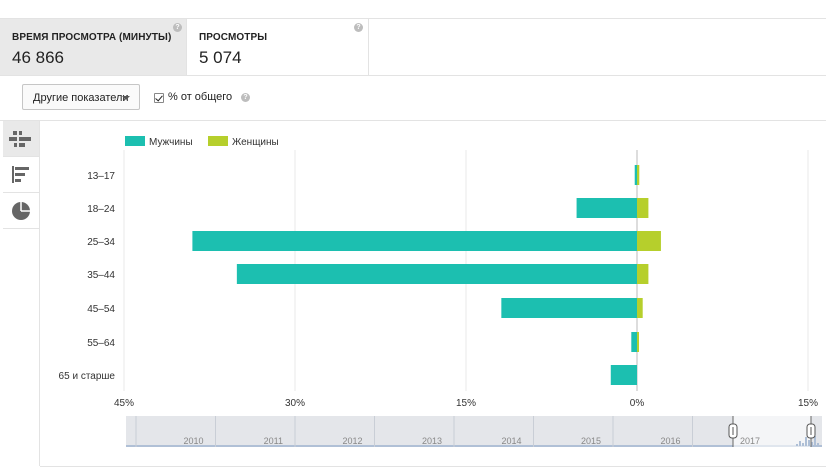  What do you see at coordinates (255, 142) in the screenshot?
I see `legend-label: Женщины` at bounding box center [255, 142].